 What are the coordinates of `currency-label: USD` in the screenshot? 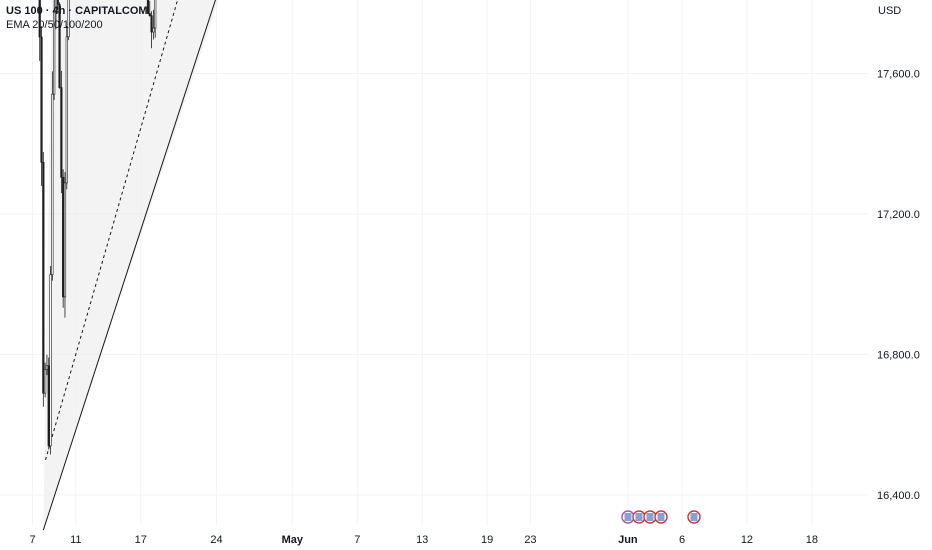 It's located at (890, 11).